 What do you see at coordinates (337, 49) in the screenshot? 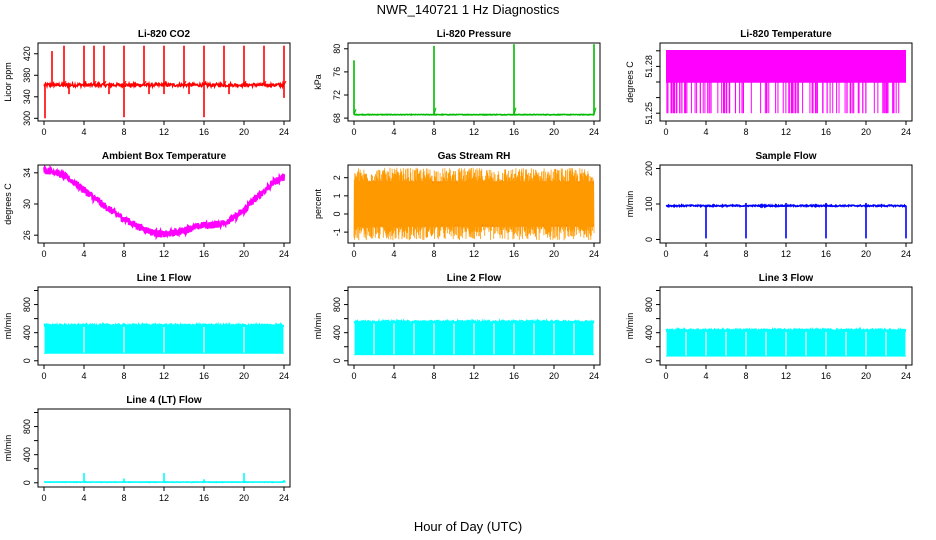
I see `y-tick-label: 80` at bounding box center [337, 49].